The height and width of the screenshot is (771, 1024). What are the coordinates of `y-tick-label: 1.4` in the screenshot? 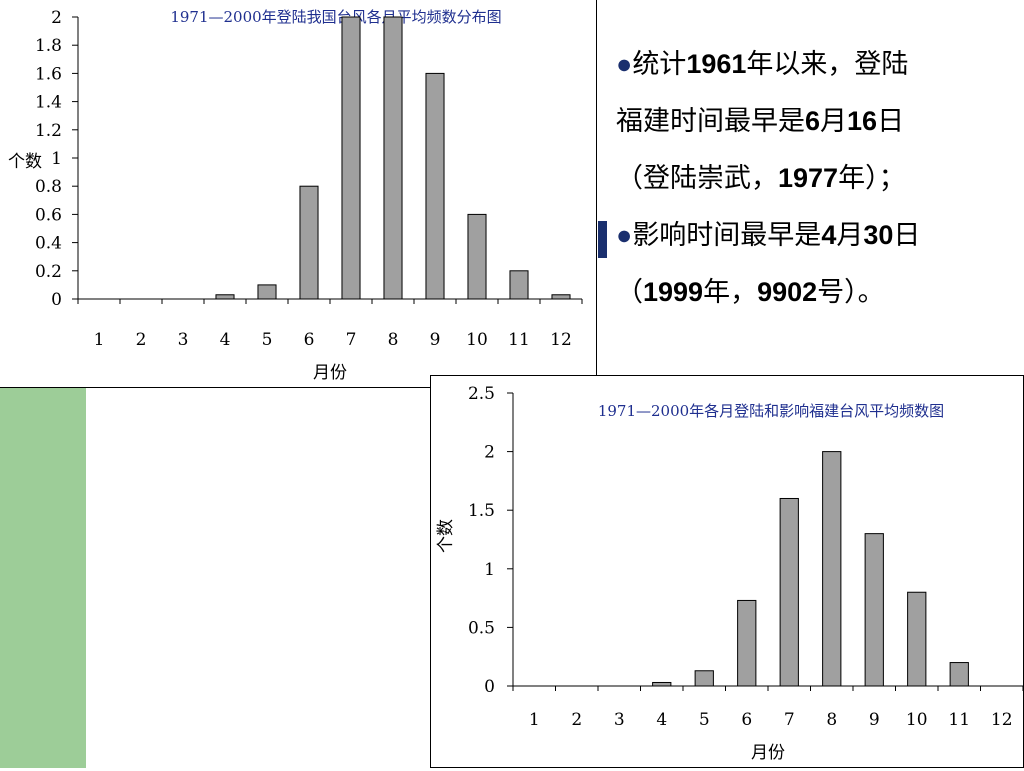 It's located at (48, 103).